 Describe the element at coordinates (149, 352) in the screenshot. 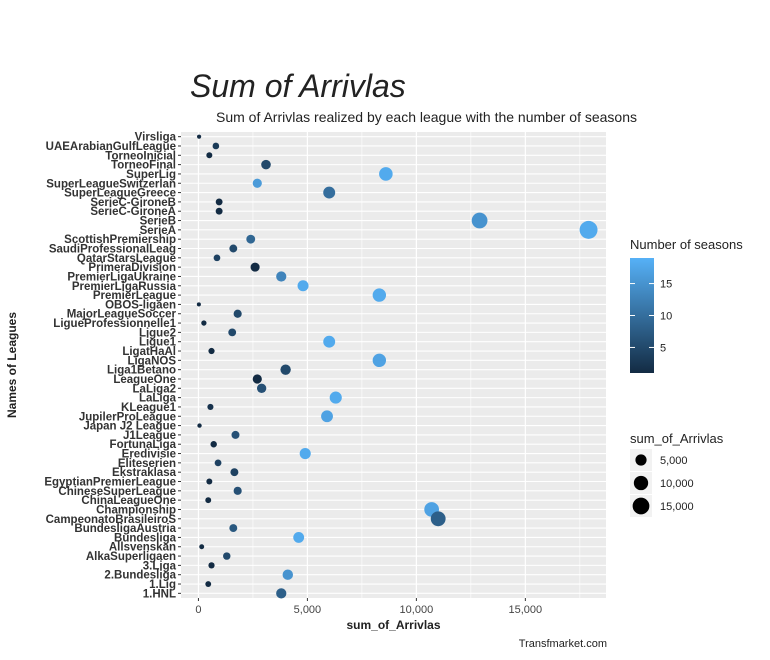

I see `y-tick-label: LigatHaAl` at that location.